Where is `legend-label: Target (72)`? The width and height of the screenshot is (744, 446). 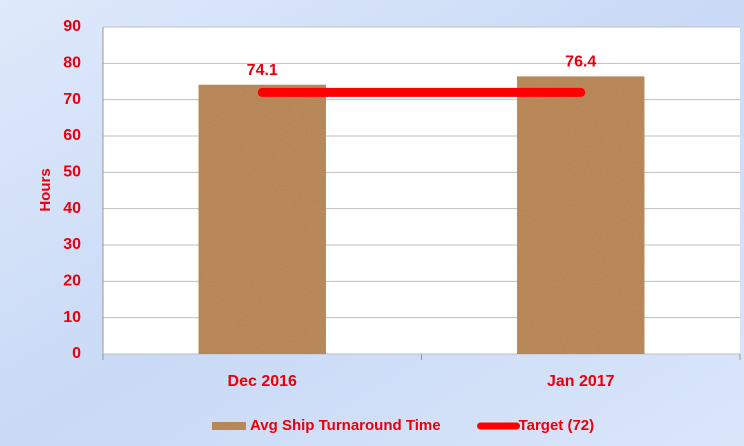 legend-label: Target (72) is located at coordinates (557, 425).